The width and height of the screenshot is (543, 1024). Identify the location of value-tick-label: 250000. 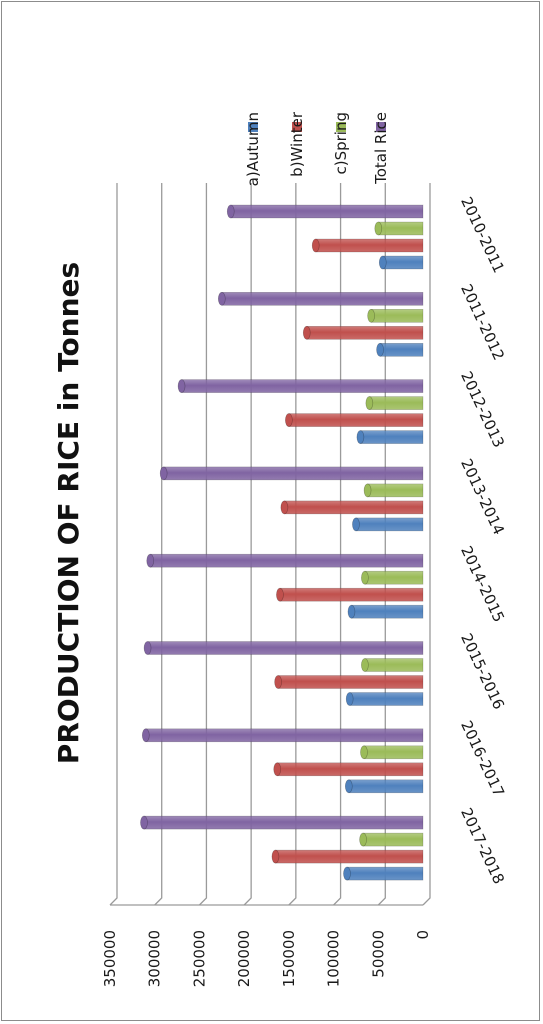
(199, 958).